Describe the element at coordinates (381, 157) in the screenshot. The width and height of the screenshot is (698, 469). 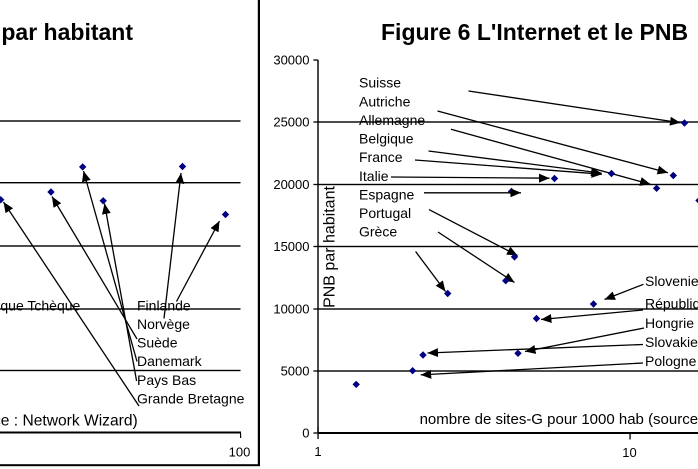
I see `svg-text: France` at that location.